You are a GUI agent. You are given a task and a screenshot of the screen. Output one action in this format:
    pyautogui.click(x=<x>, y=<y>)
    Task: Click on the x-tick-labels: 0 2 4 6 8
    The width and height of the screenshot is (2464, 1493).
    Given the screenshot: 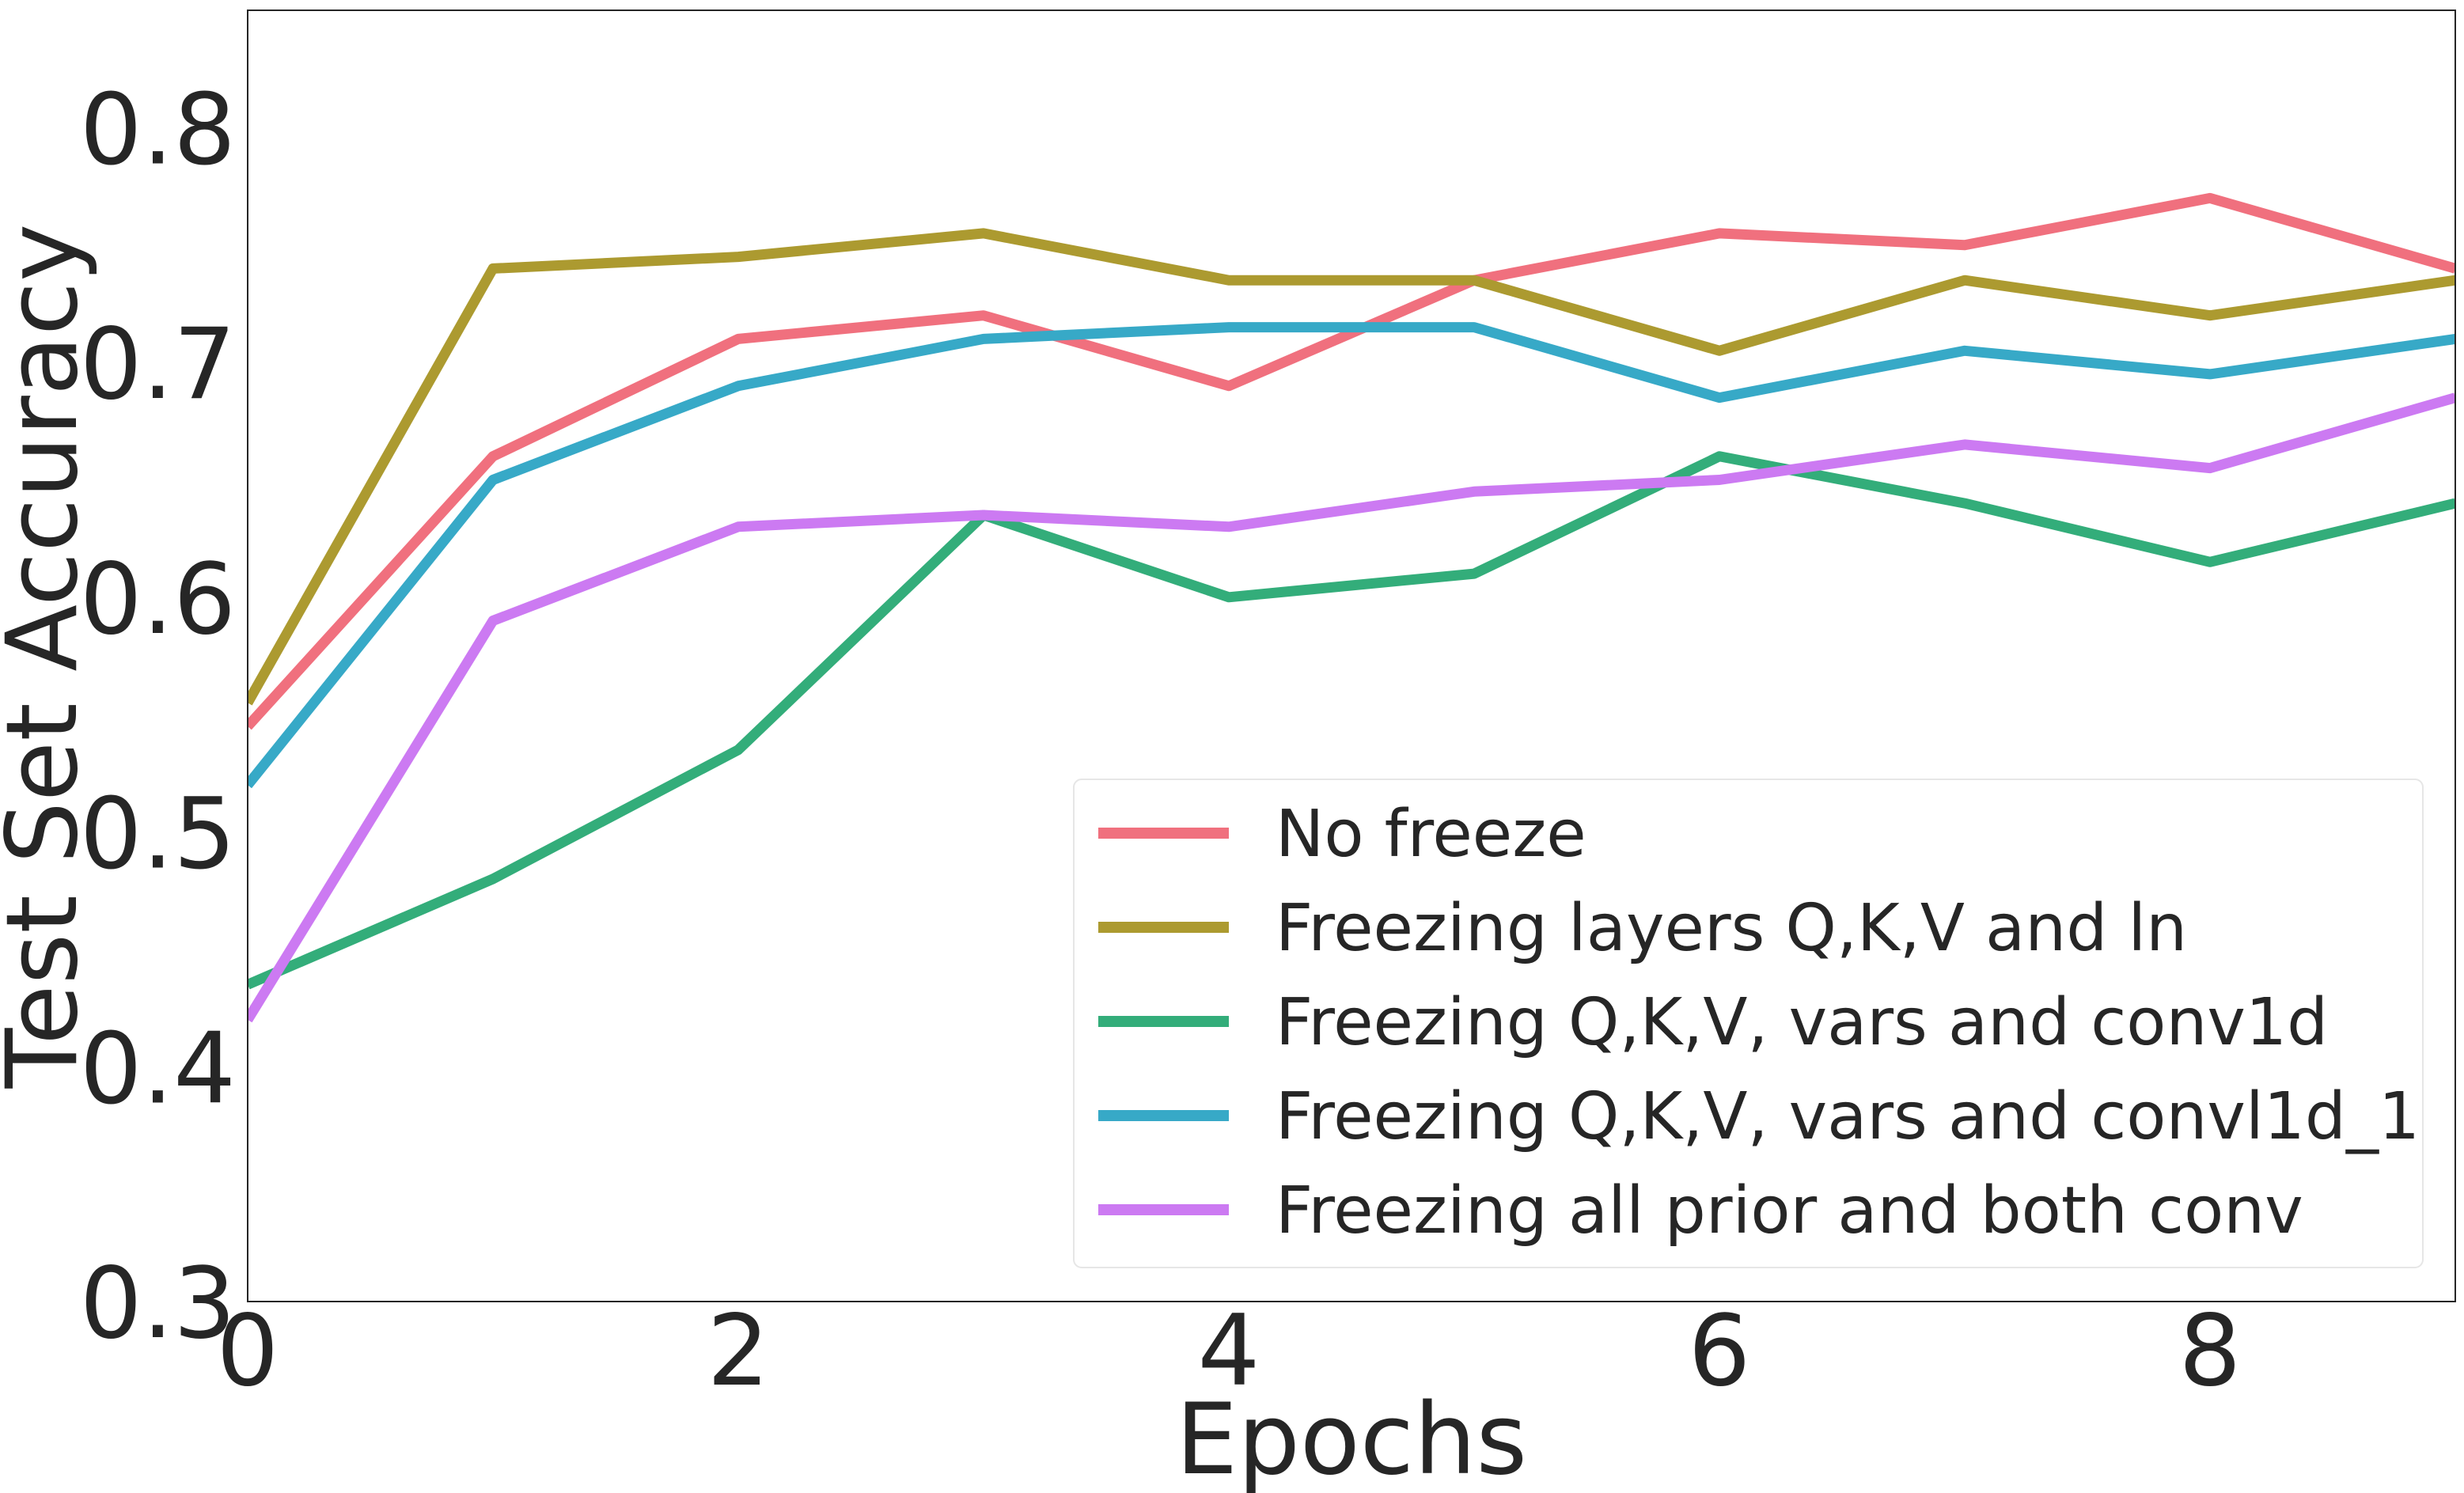 What is the action you would take?
    pyautogui.click(x=1229, y=1351)
    